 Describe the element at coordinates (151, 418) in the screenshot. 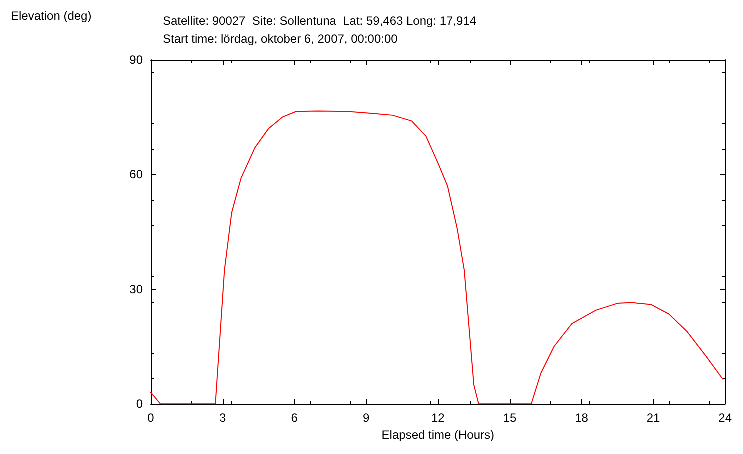

I see `x-tick-label: 0` at that location.